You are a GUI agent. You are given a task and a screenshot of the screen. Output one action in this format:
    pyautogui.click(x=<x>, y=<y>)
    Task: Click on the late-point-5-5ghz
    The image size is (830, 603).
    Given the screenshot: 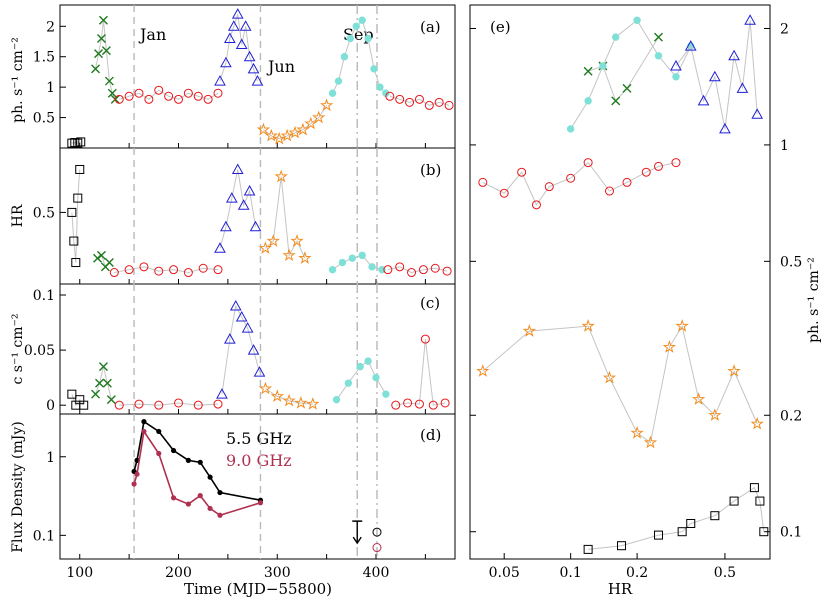 What is the action you would take?
    pyautogui.click(x=377, y=532)
    